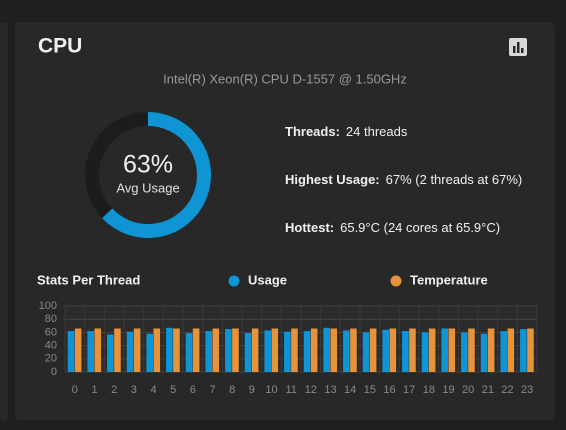  What do you see at coordinates (309, 227) in the screenshot?
I see `stat-label: Hottest:` at bounding box center [309, 227].